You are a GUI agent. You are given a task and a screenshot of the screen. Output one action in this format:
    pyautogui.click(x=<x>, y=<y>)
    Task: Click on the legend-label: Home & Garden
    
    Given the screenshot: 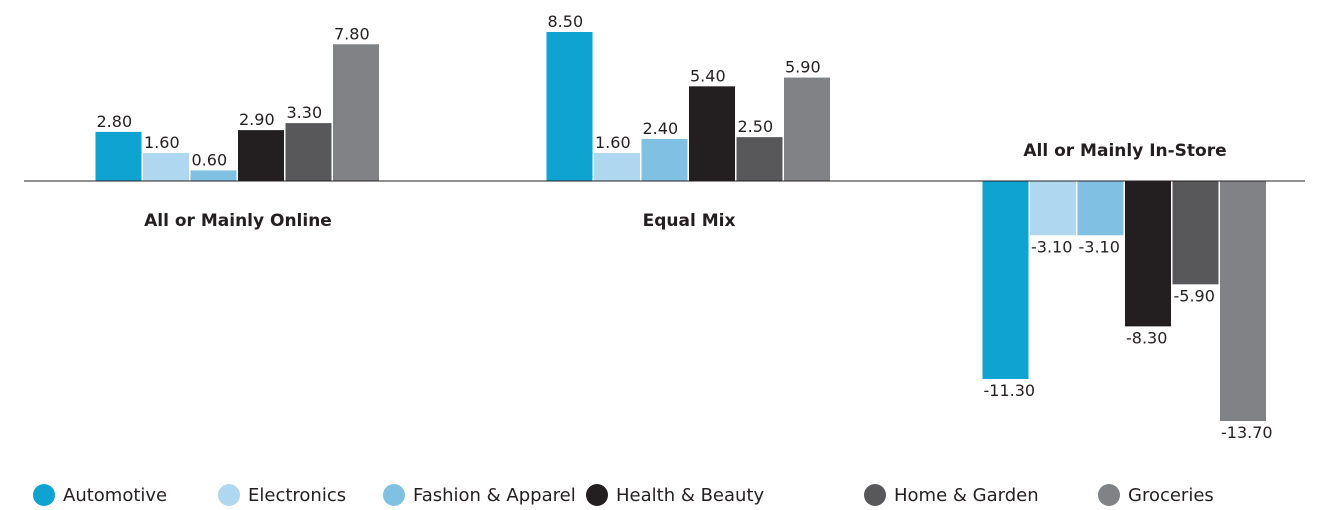 What is the action you would take?
    pyautogui.click(x=966, y=495)
    